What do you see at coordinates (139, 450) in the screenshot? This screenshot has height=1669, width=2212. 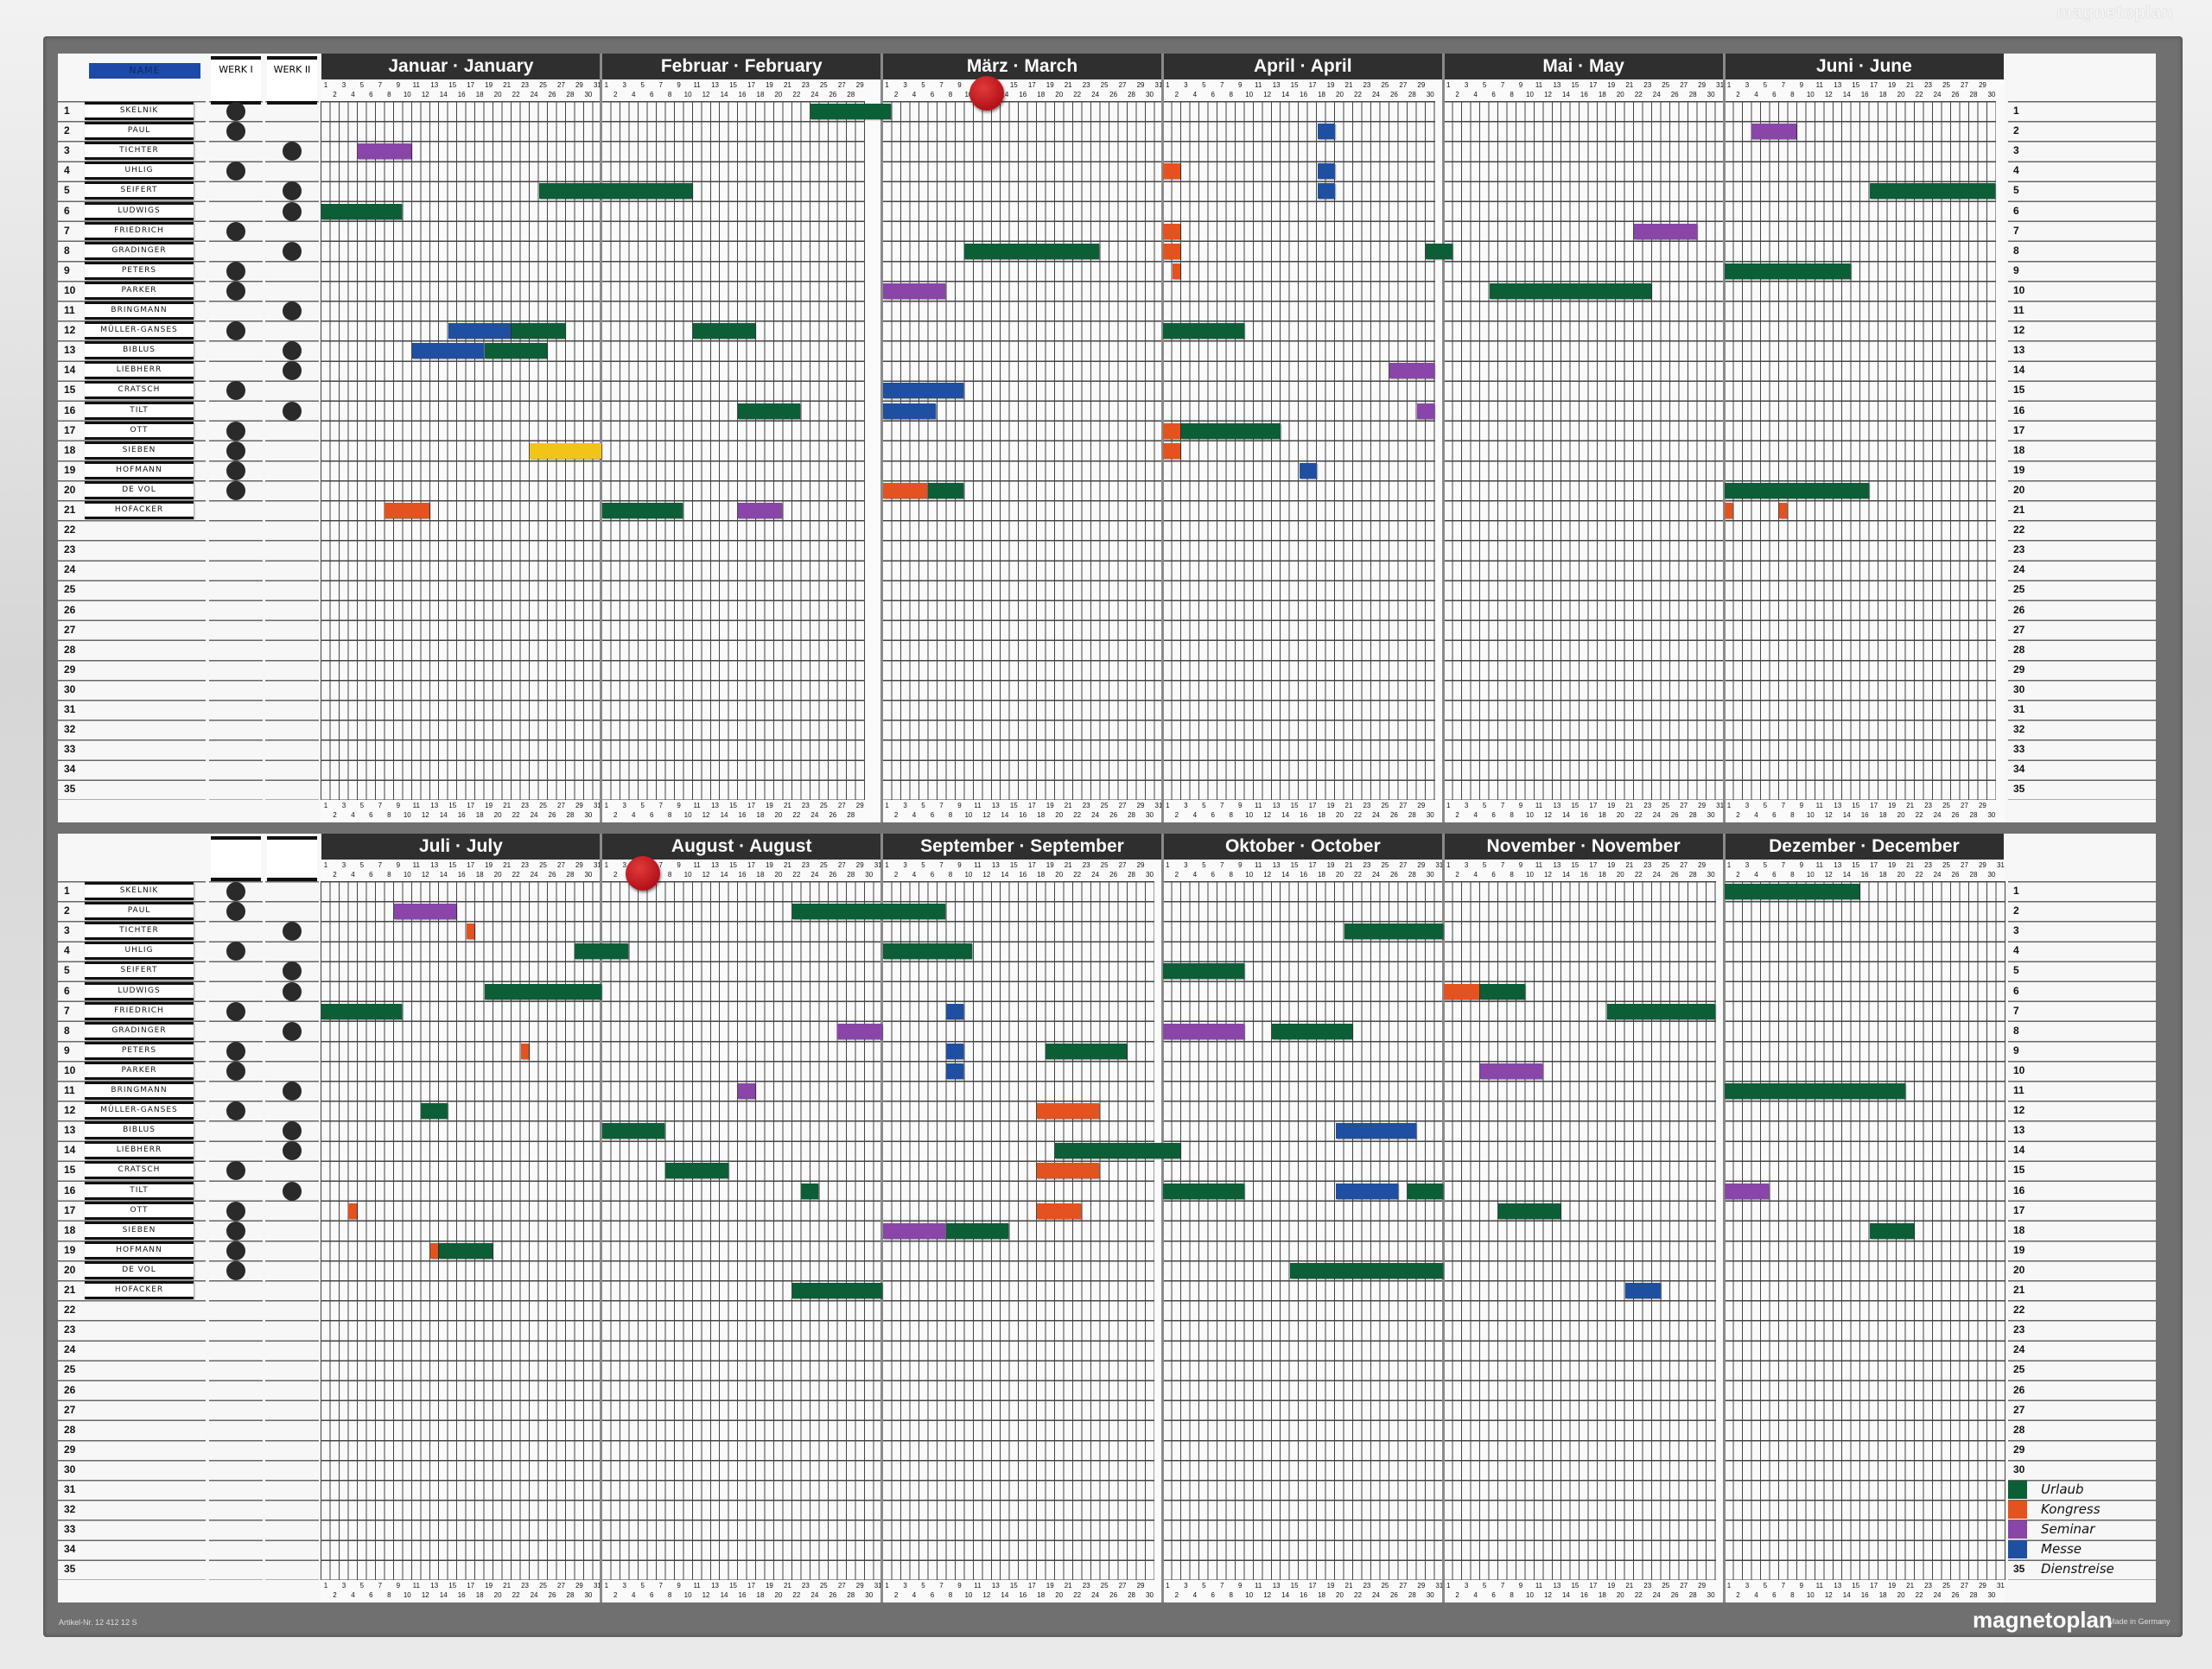 I see `name-magnet: Sieben` at bounding box center [139, 450].